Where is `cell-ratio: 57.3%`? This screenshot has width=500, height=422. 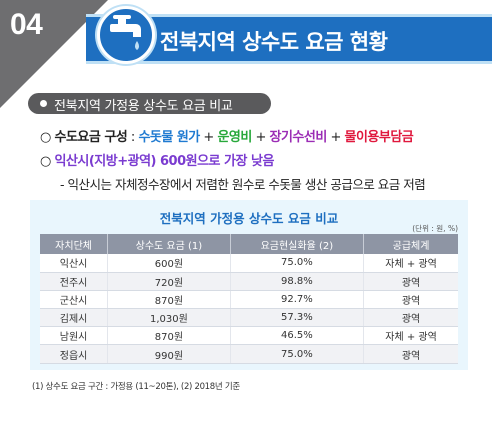 cell-ratio: 57.3% is located at coordinates (297, 318).